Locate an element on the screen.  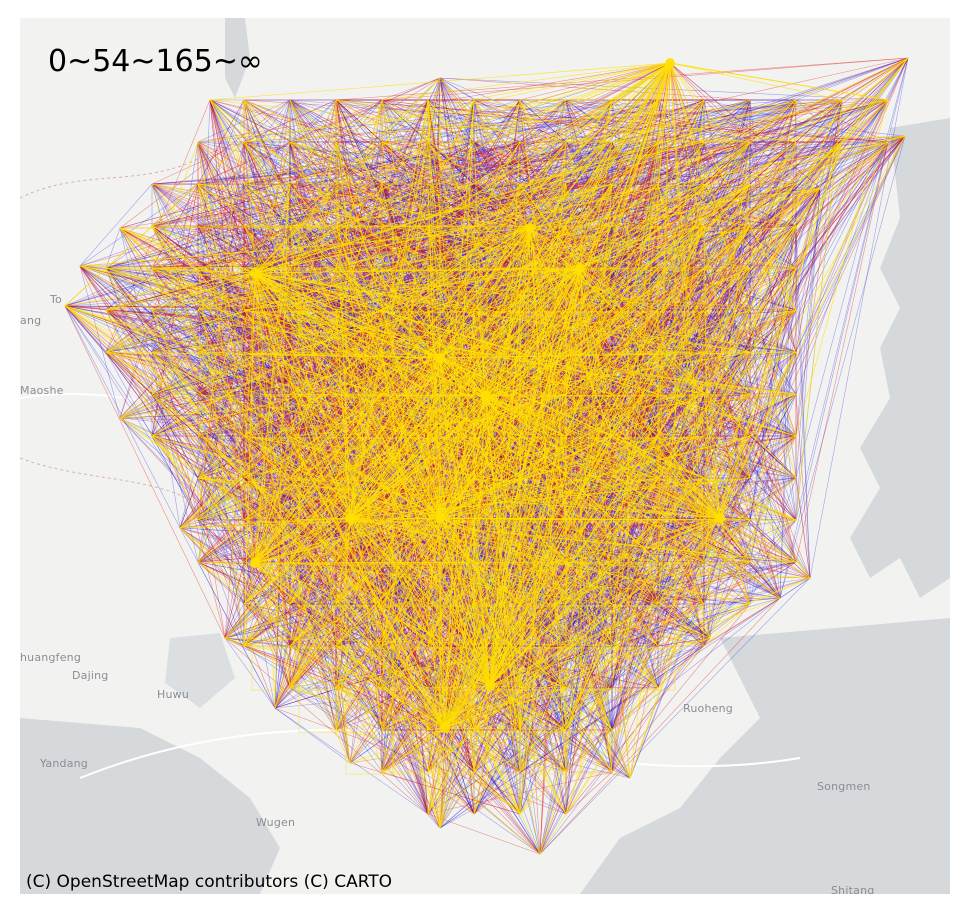
sea-southeast is located at coordinates (765, 756).